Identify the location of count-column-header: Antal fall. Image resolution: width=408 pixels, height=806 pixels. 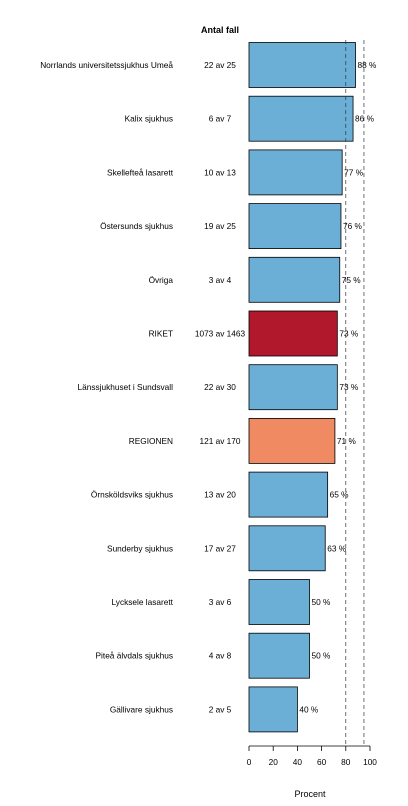
(220, 30).